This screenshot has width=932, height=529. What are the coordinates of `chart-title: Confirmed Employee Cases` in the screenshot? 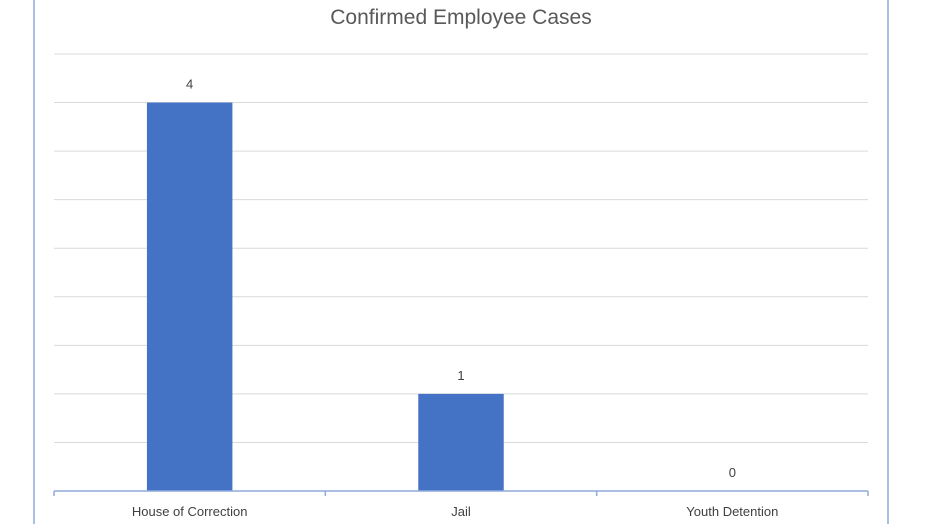 It's located at (460, 17).